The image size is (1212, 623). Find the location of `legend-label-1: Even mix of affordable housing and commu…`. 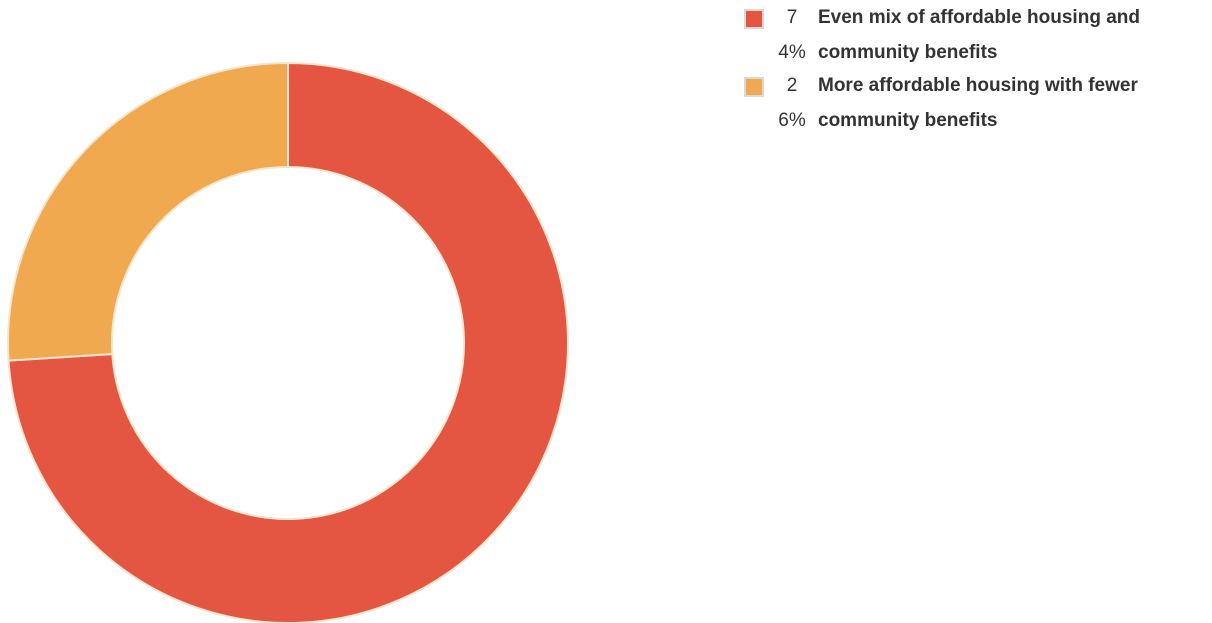

legend-label-1: Even mix of affordable housing and commu… is located at coordinates (979, 35).